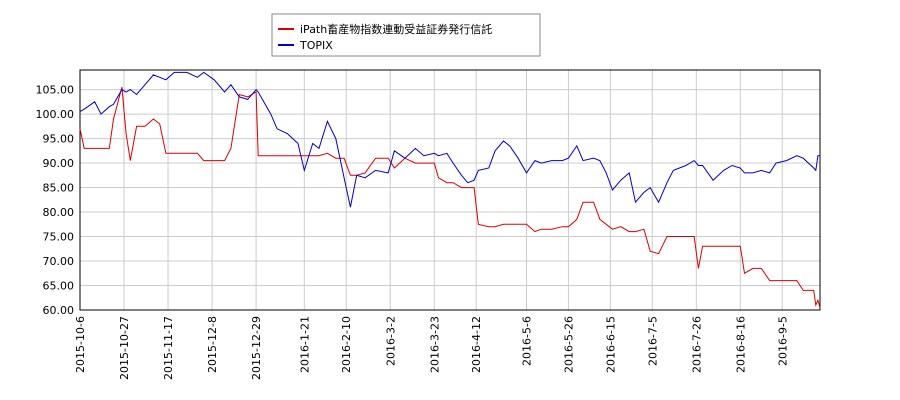 This screenshot has width=900, height=400. I want to click on y-tick-label: 90.00, so click(59, 163).